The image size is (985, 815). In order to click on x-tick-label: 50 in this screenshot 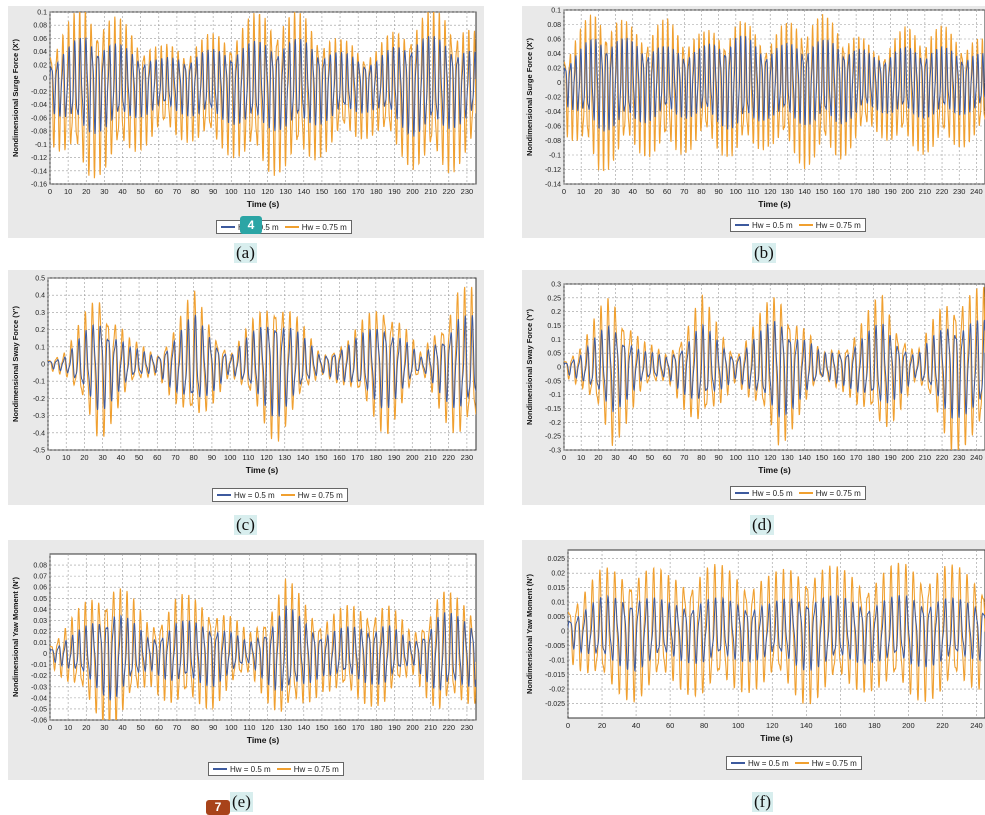, I will do `click(140, 191)`.